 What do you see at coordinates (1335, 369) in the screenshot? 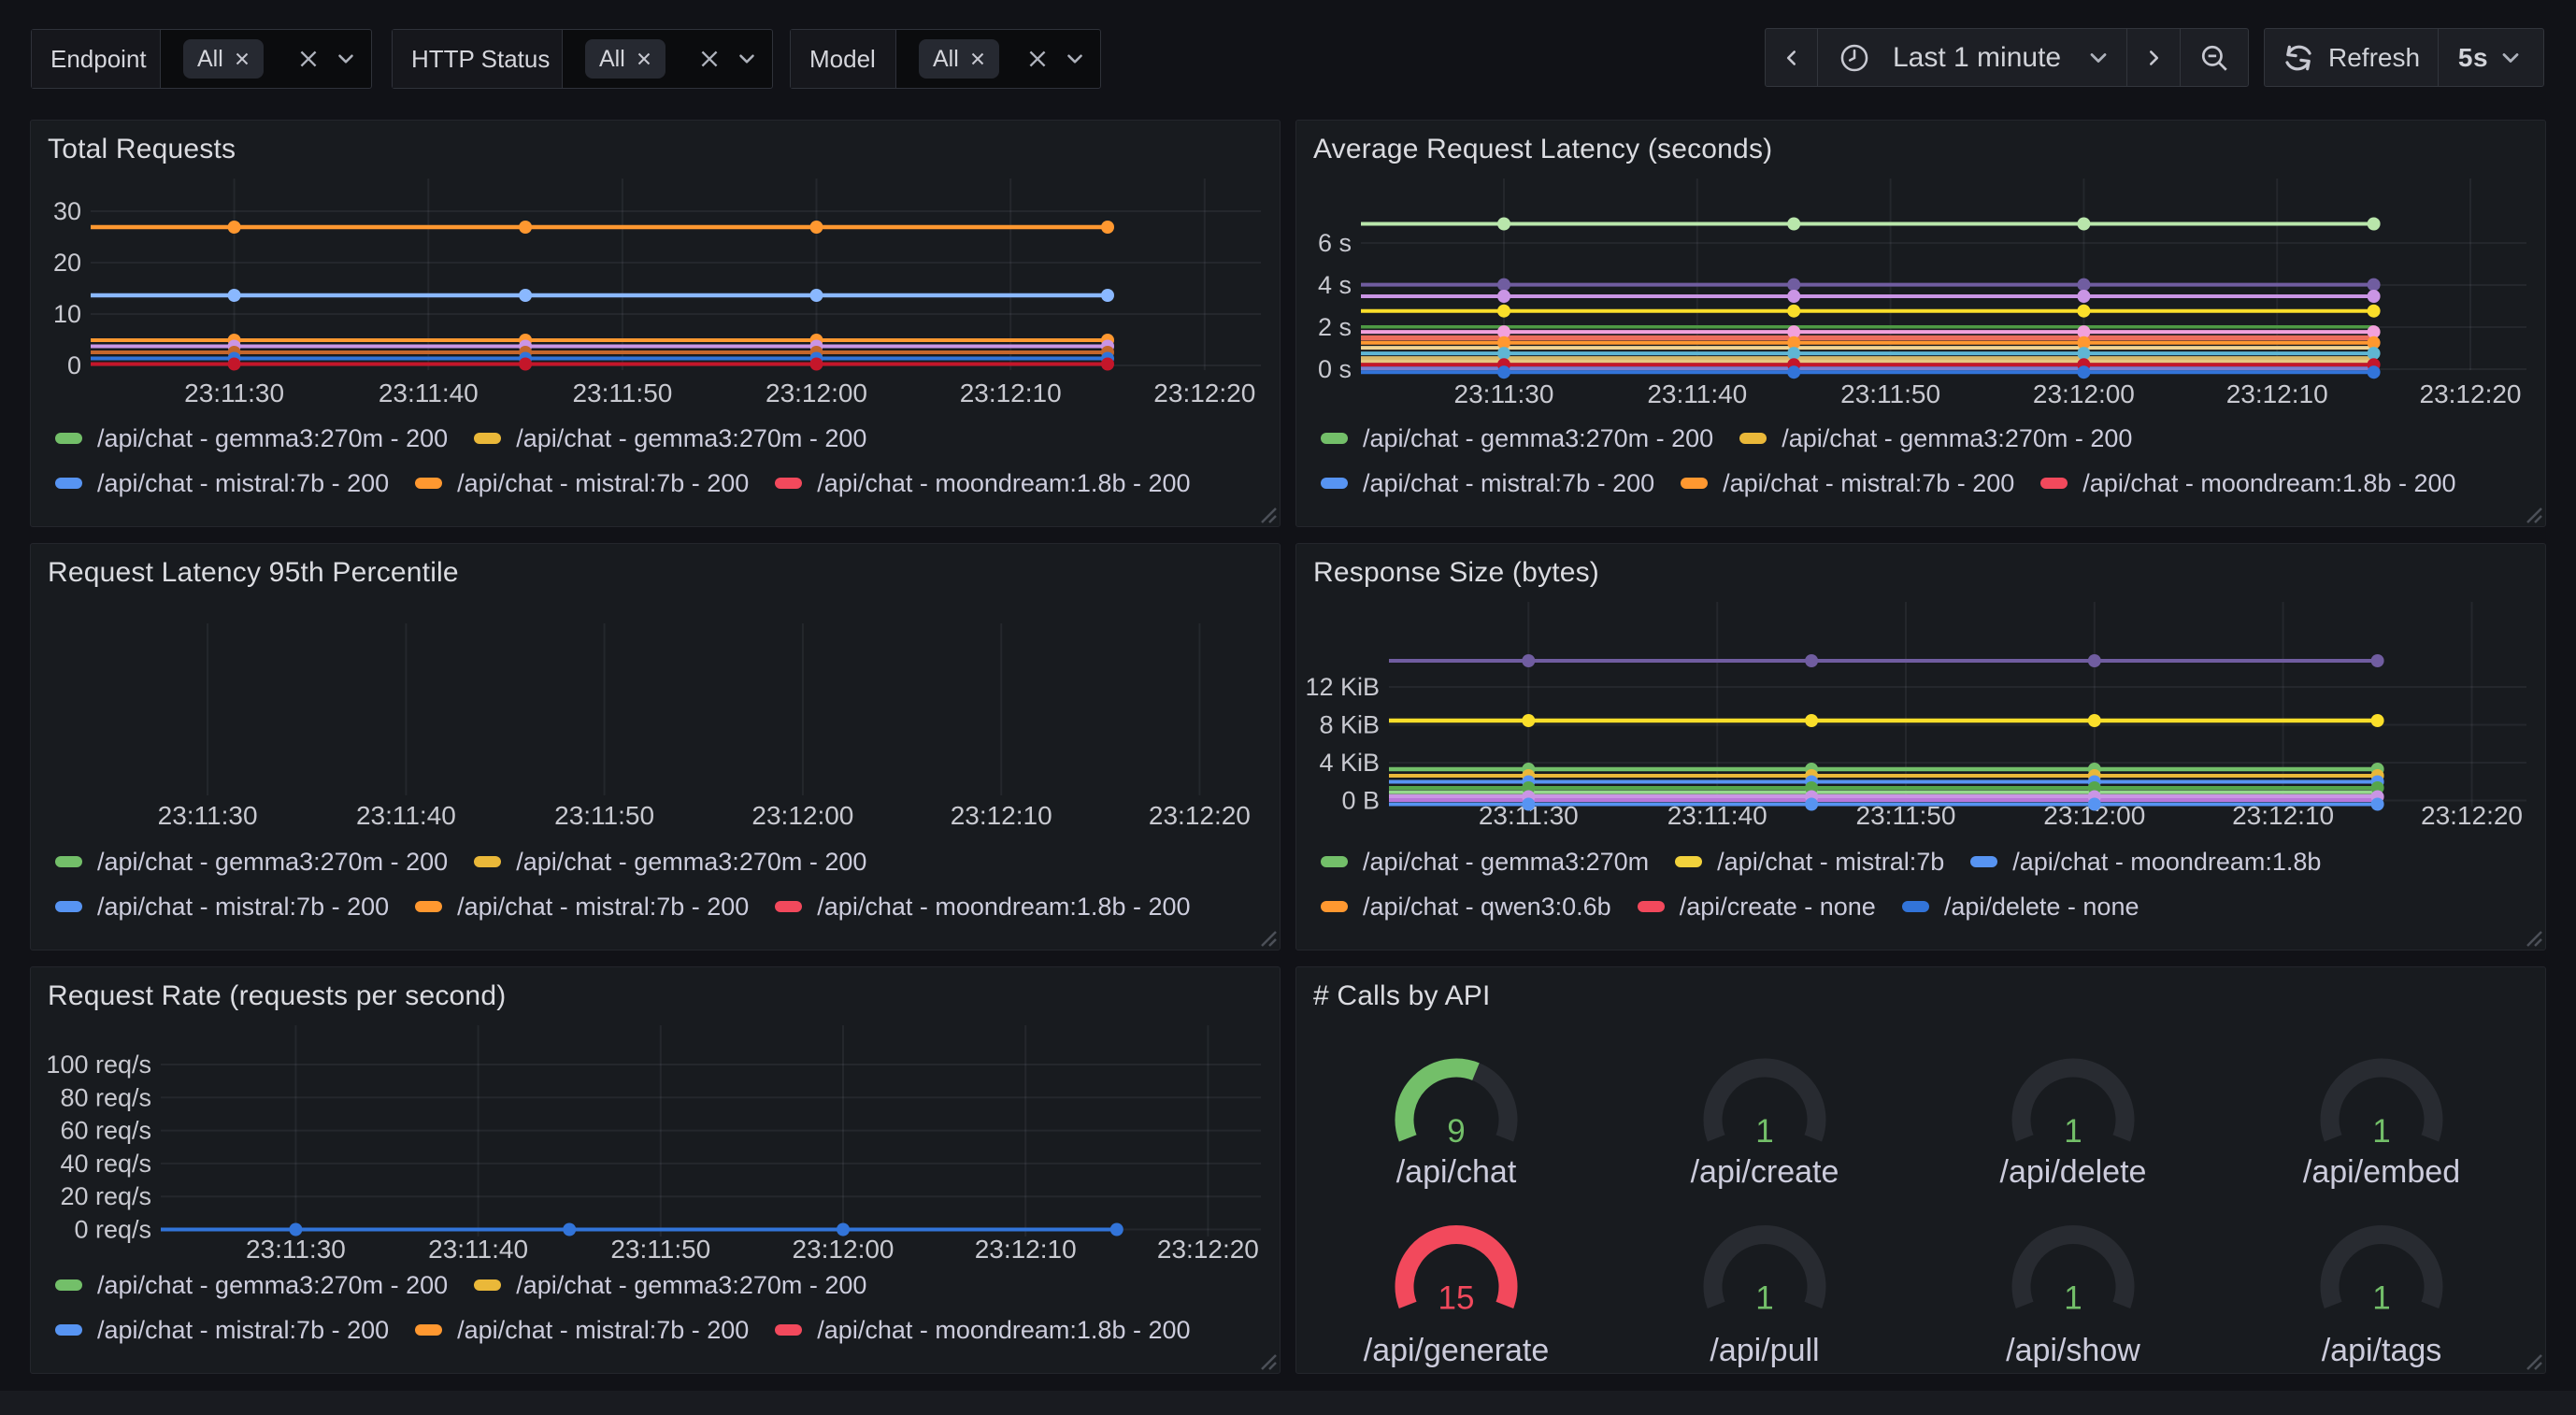
I see `svg-text: 0 s` at bounding box center [1335, 369].